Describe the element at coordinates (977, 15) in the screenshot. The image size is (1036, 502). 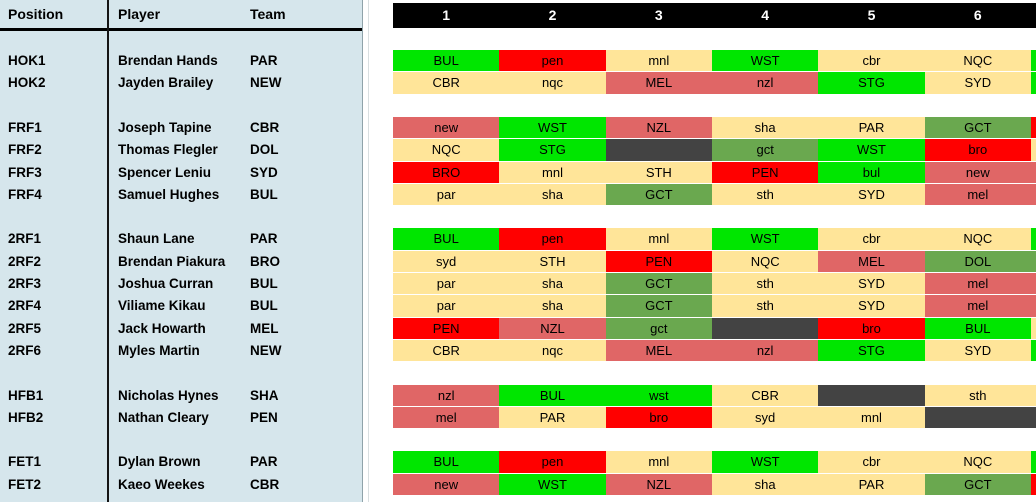
I see `round-header-6: 6` at that location.